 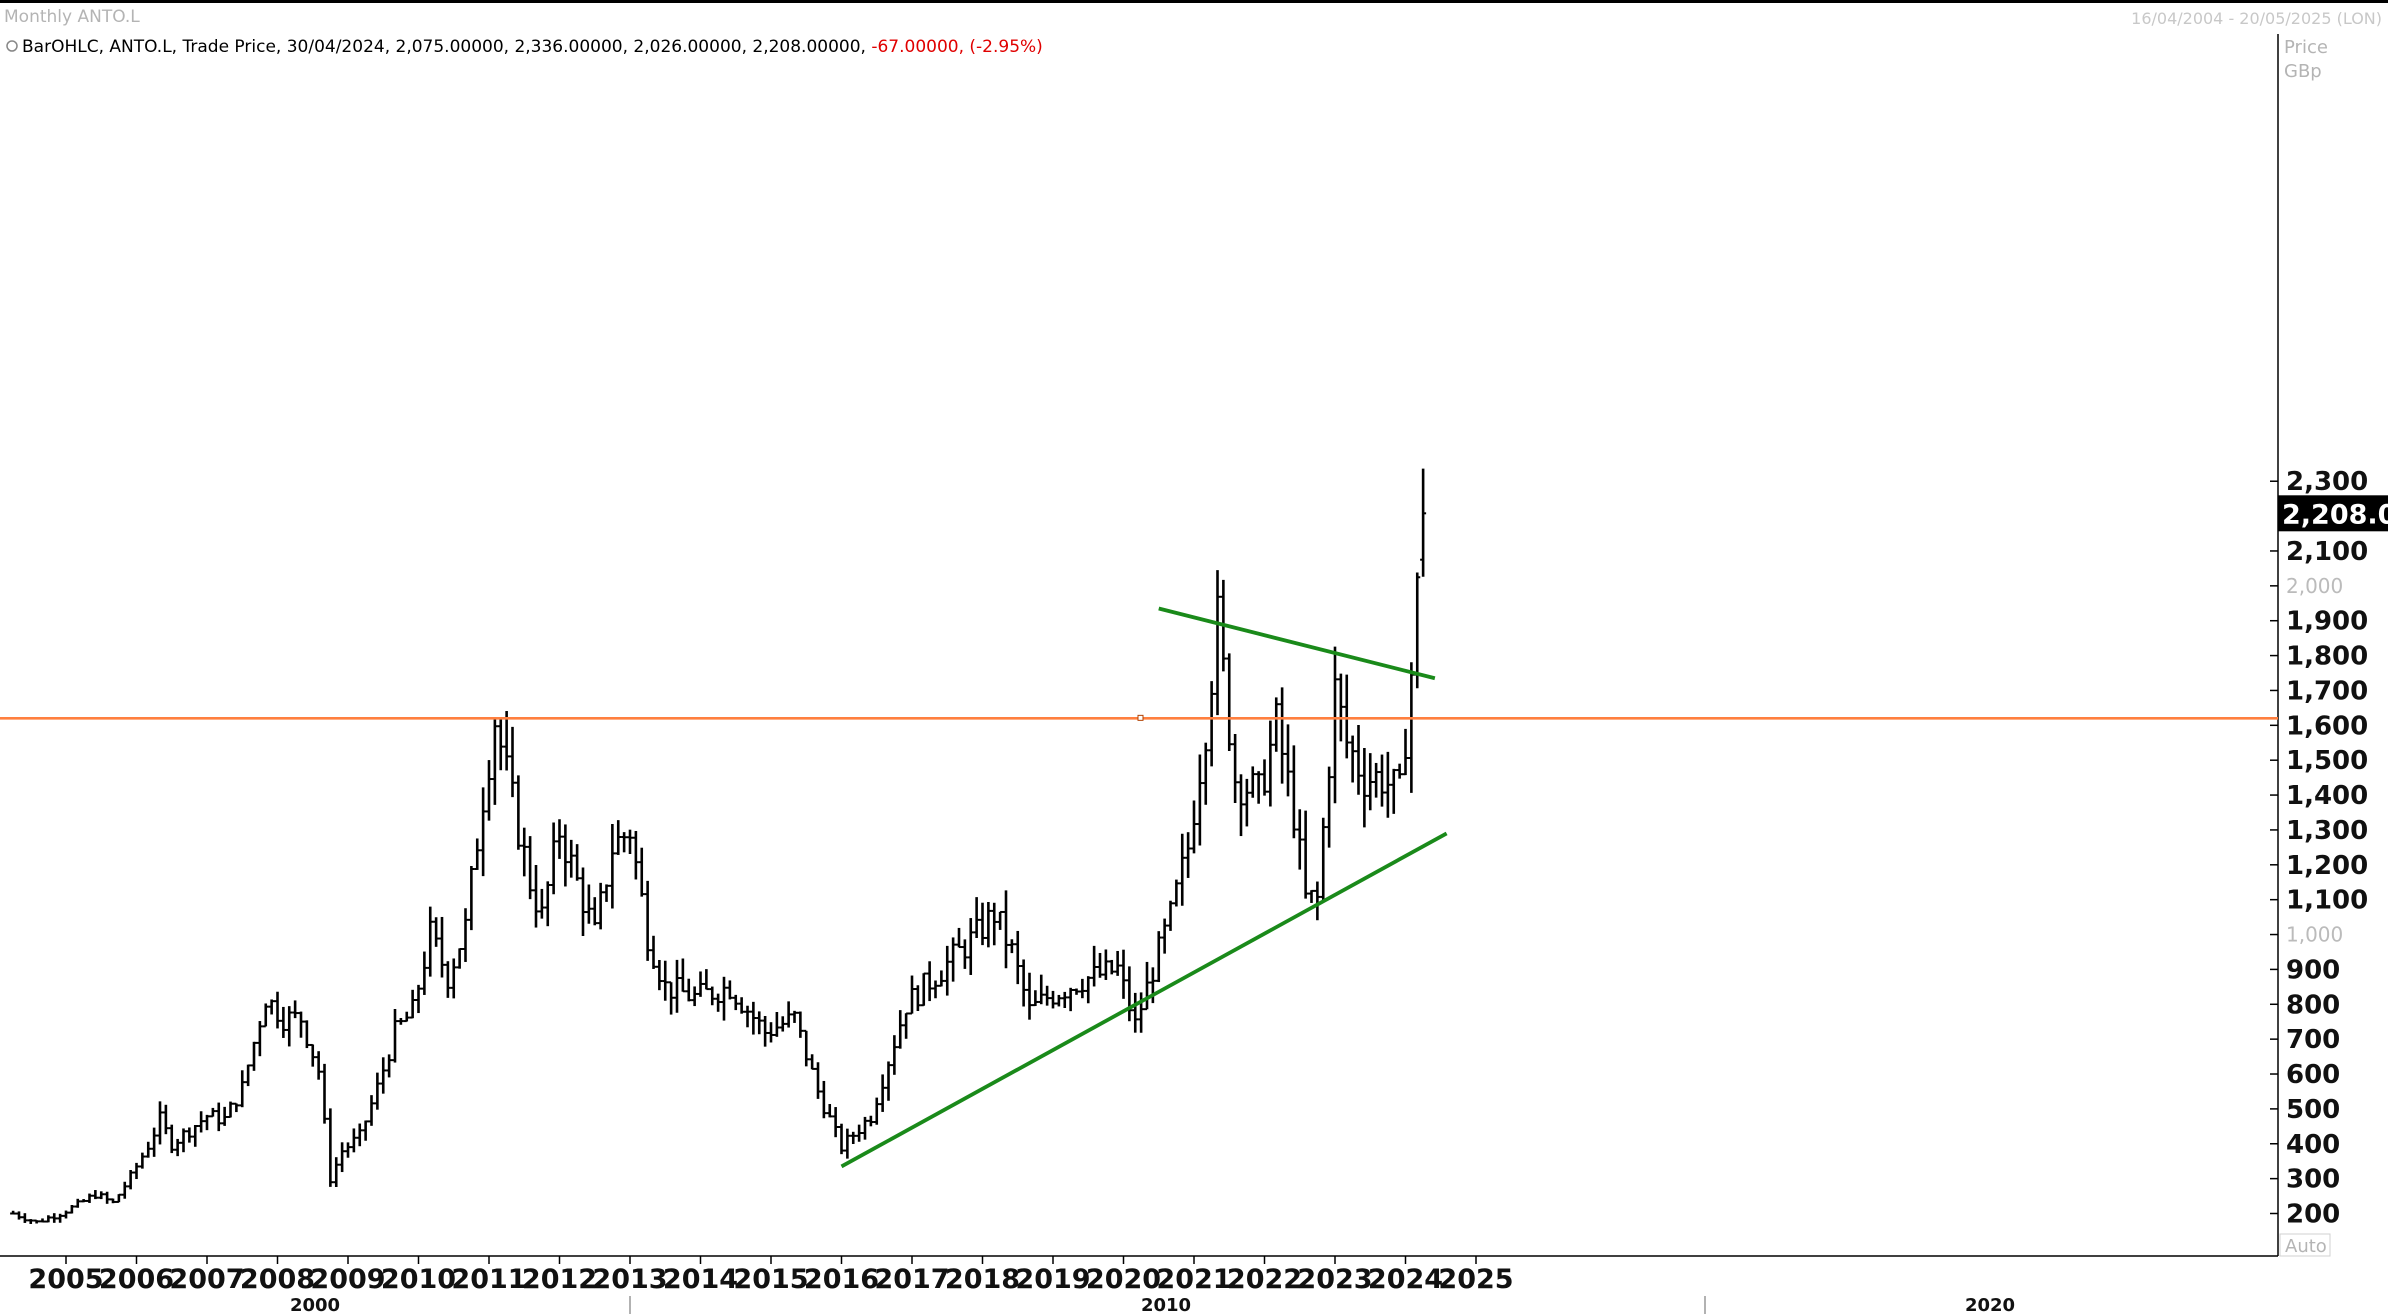 I want to click on y-tick-label: 1,600, so click(x=2327, y=726).